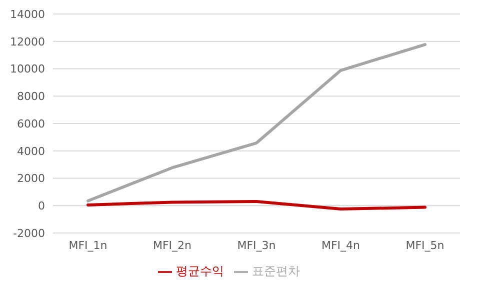  What do you see at coordinates (31, 97) in the screenshot?
I see `y-tick-label: 8000` at bounding box center [31, 97].